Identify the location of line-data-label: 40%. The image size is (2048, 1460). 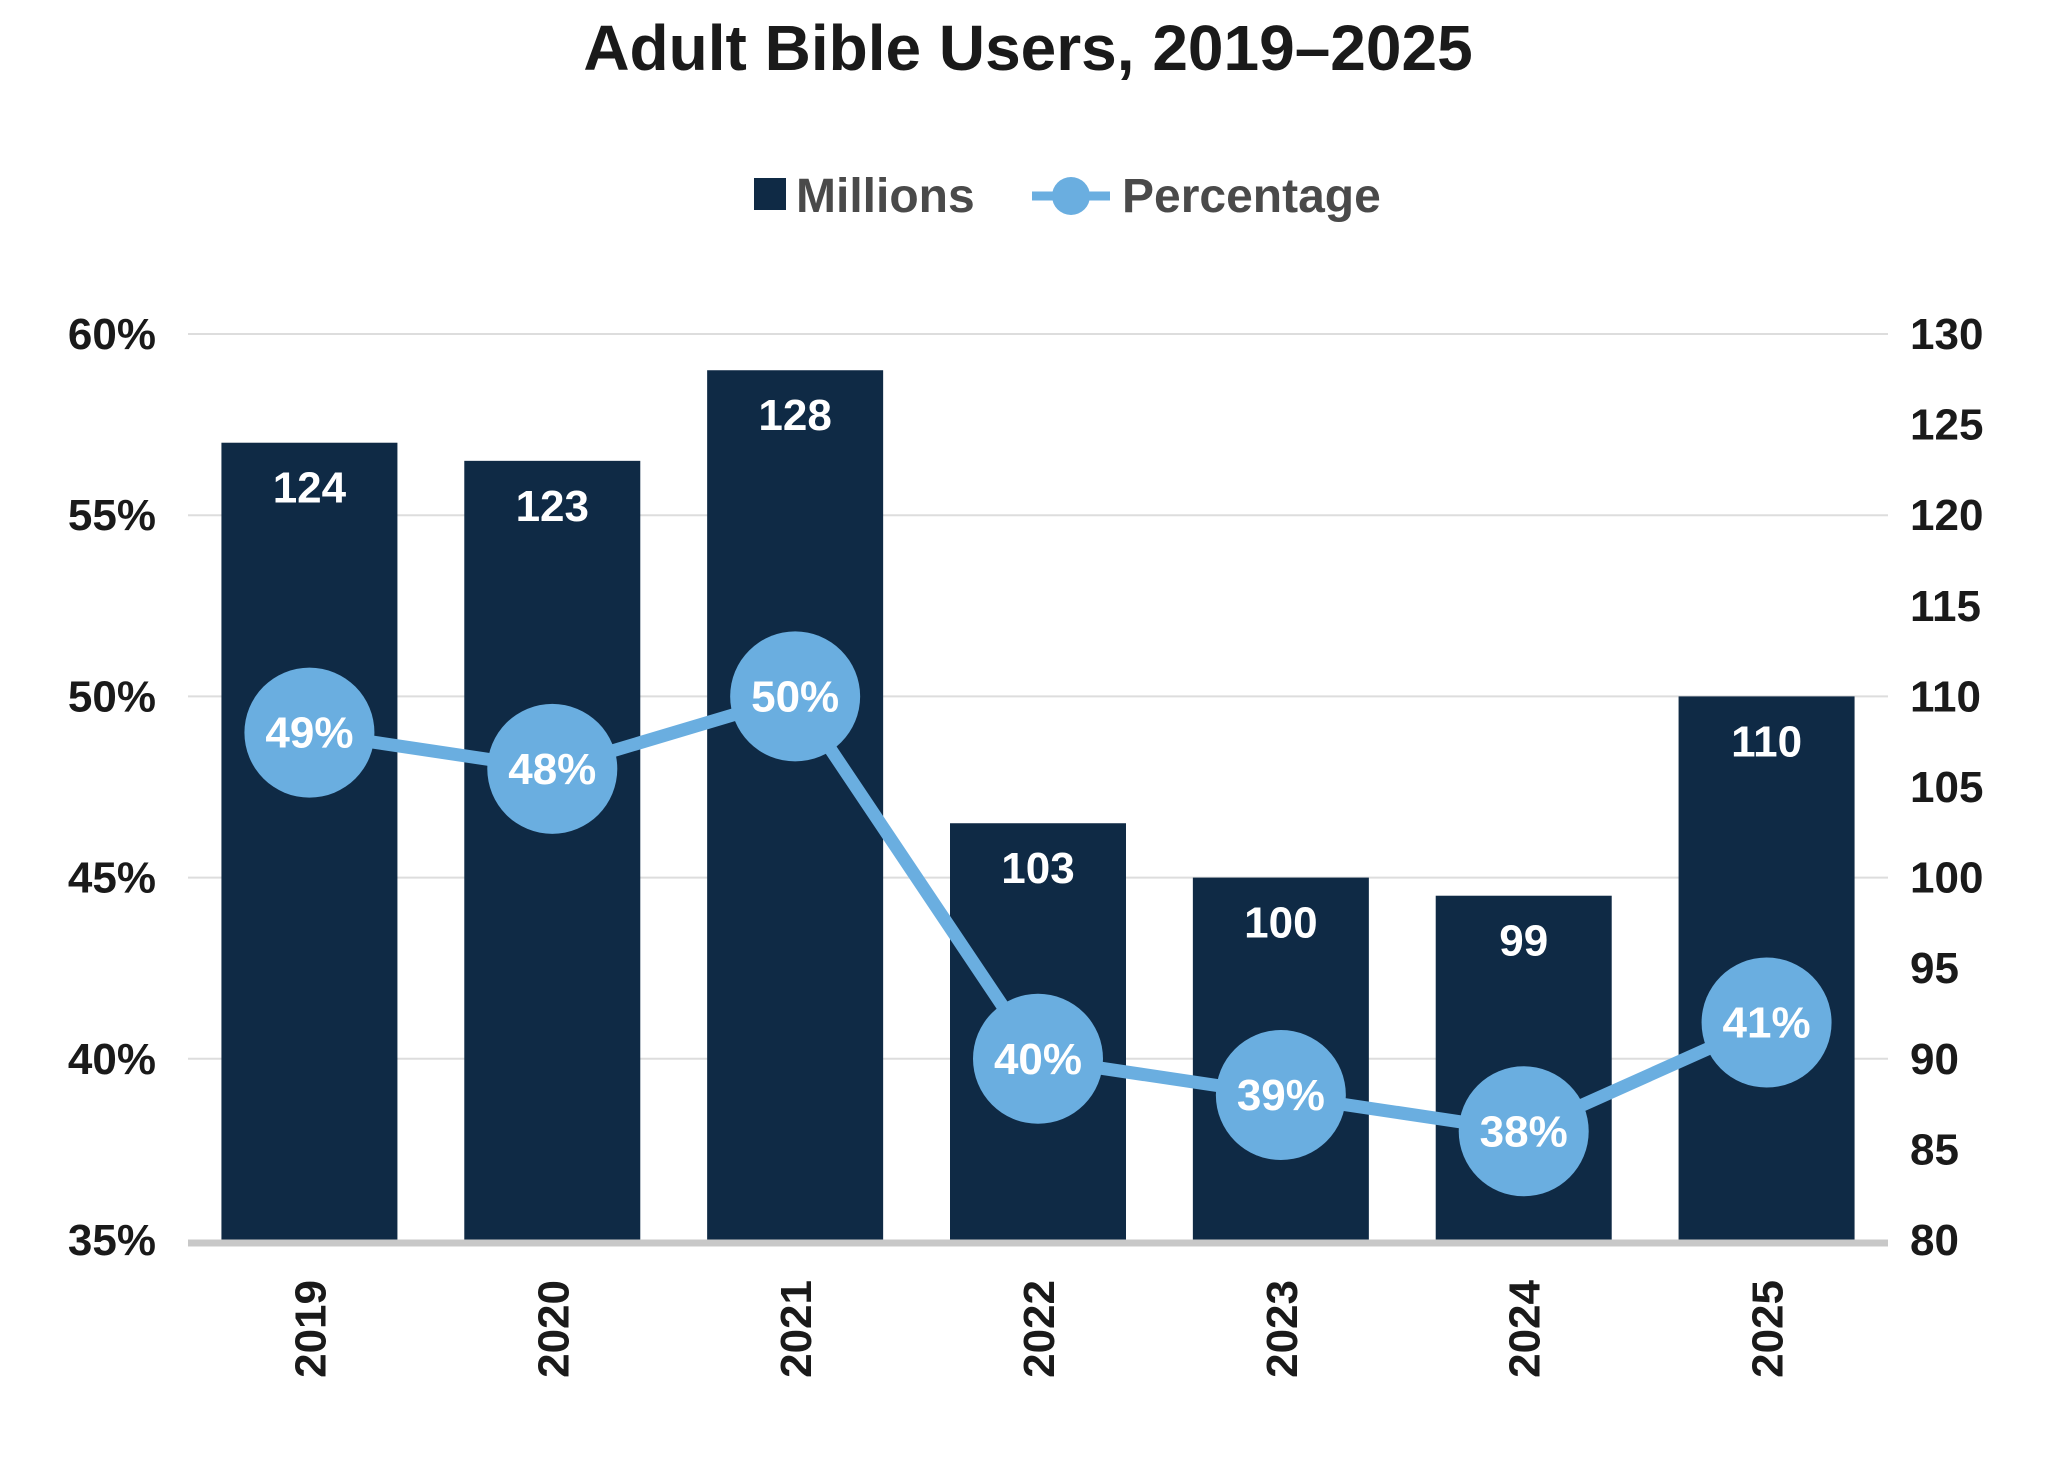
(1038, 1059).